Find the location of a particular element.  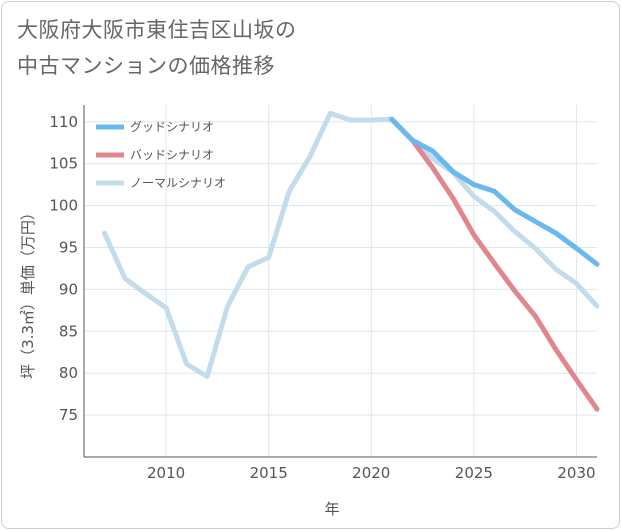

y-tick-labels: 75 80 85 90 95 100 105 110 is located at coordinates (63, 268).